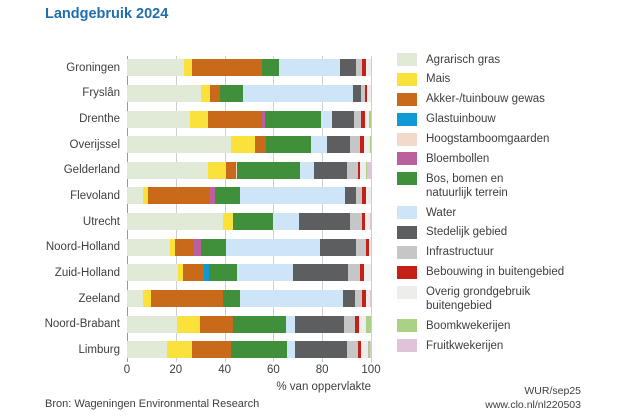 Image resolution: width=626 pixels, height=417 pixels. Describe the element at coordinates (495, 272) in the screenshot. I see `legend-label: Bebouwing in buitengebied` at that location.